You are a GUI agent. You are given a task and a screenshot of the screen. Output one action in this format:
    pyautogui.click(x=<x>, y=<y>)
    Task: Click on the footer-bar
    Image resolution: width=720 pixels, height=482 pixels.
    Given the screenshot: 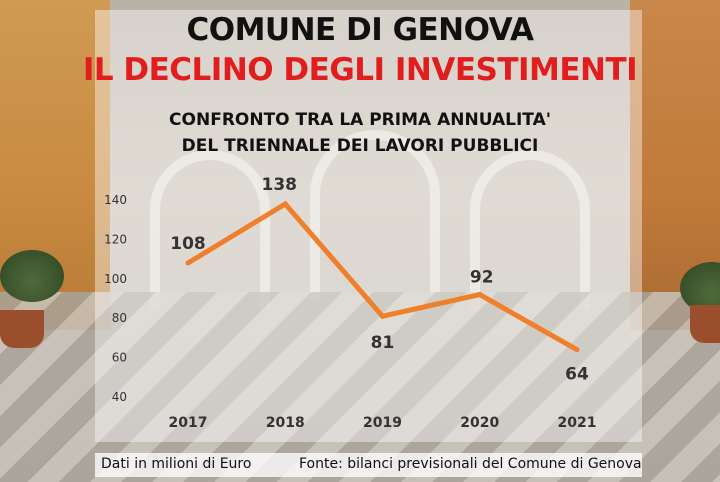 What is the action you would take?
    pyautogui.click(x=368, y=465)
    